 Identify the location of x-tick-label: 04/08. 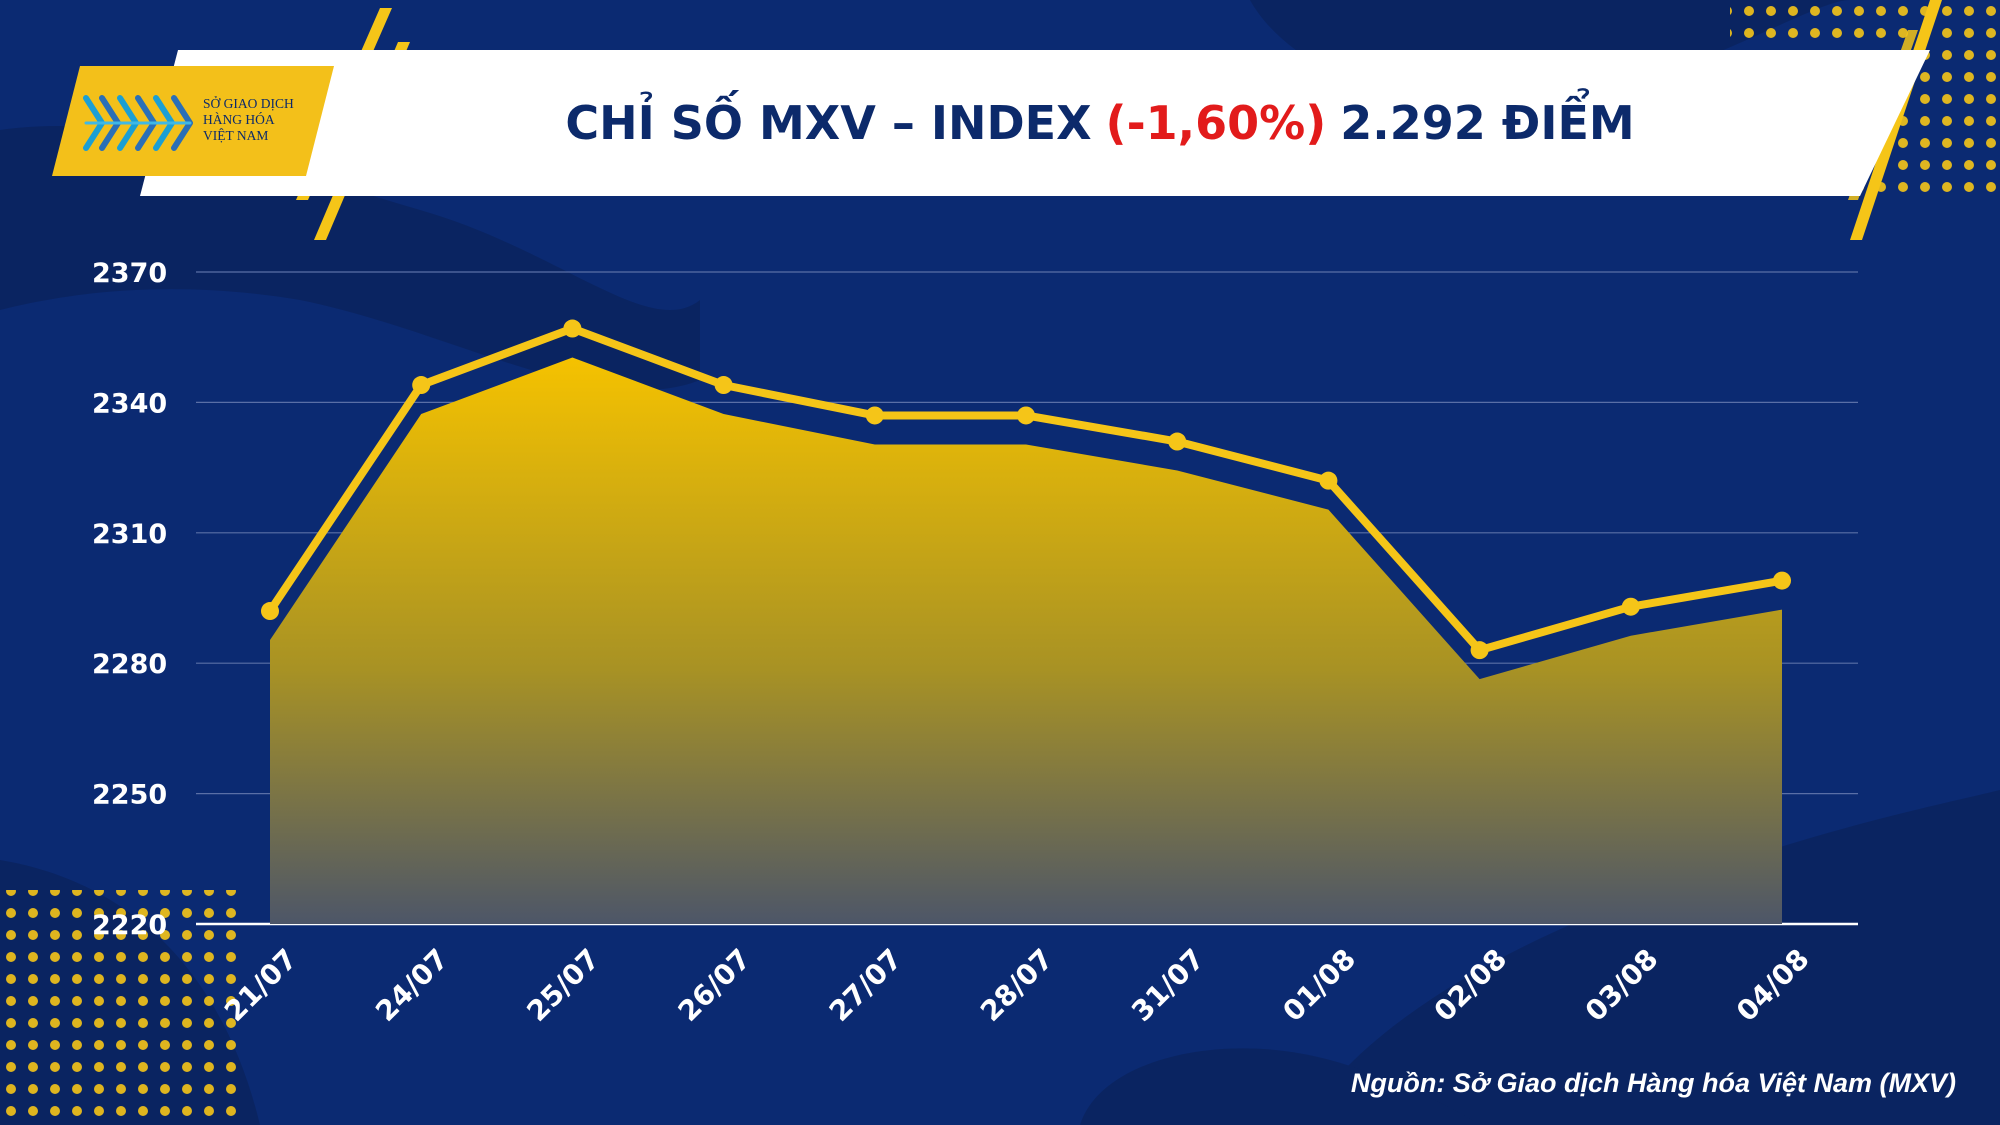
(1773, 985).